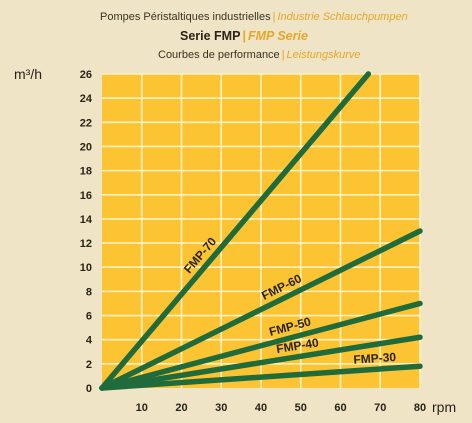 The height and width of the screenshot is (423, 472). Describe the element at coordinates (89, 365) in the screenshot. I see `y-tick-label: 2` at that location.